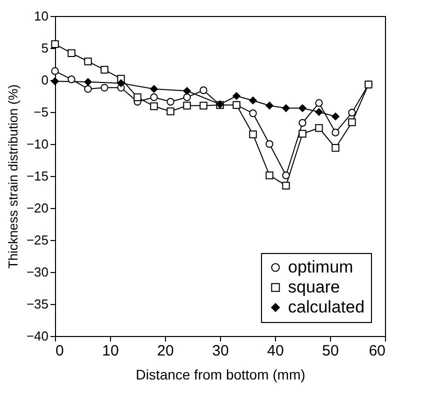 This screenshot has height=401, width=428. What do you see at coordinates (37, 240) in the screenshot?
I see `y-tick-label: −25` at bounding box center [37, 240].